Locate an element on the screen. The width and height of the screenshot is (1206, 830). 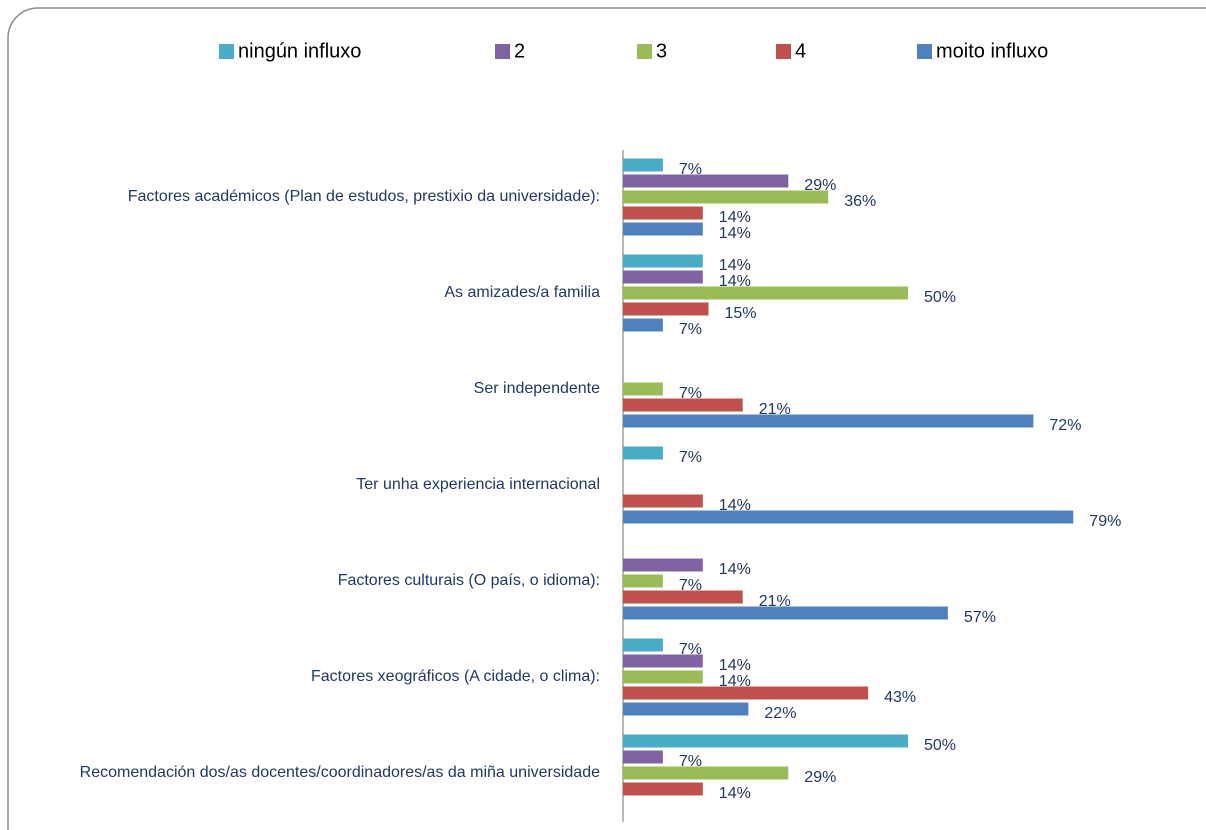
category-label: Factores culturais (O país, o idioma): is located at coordinates (468, 580).